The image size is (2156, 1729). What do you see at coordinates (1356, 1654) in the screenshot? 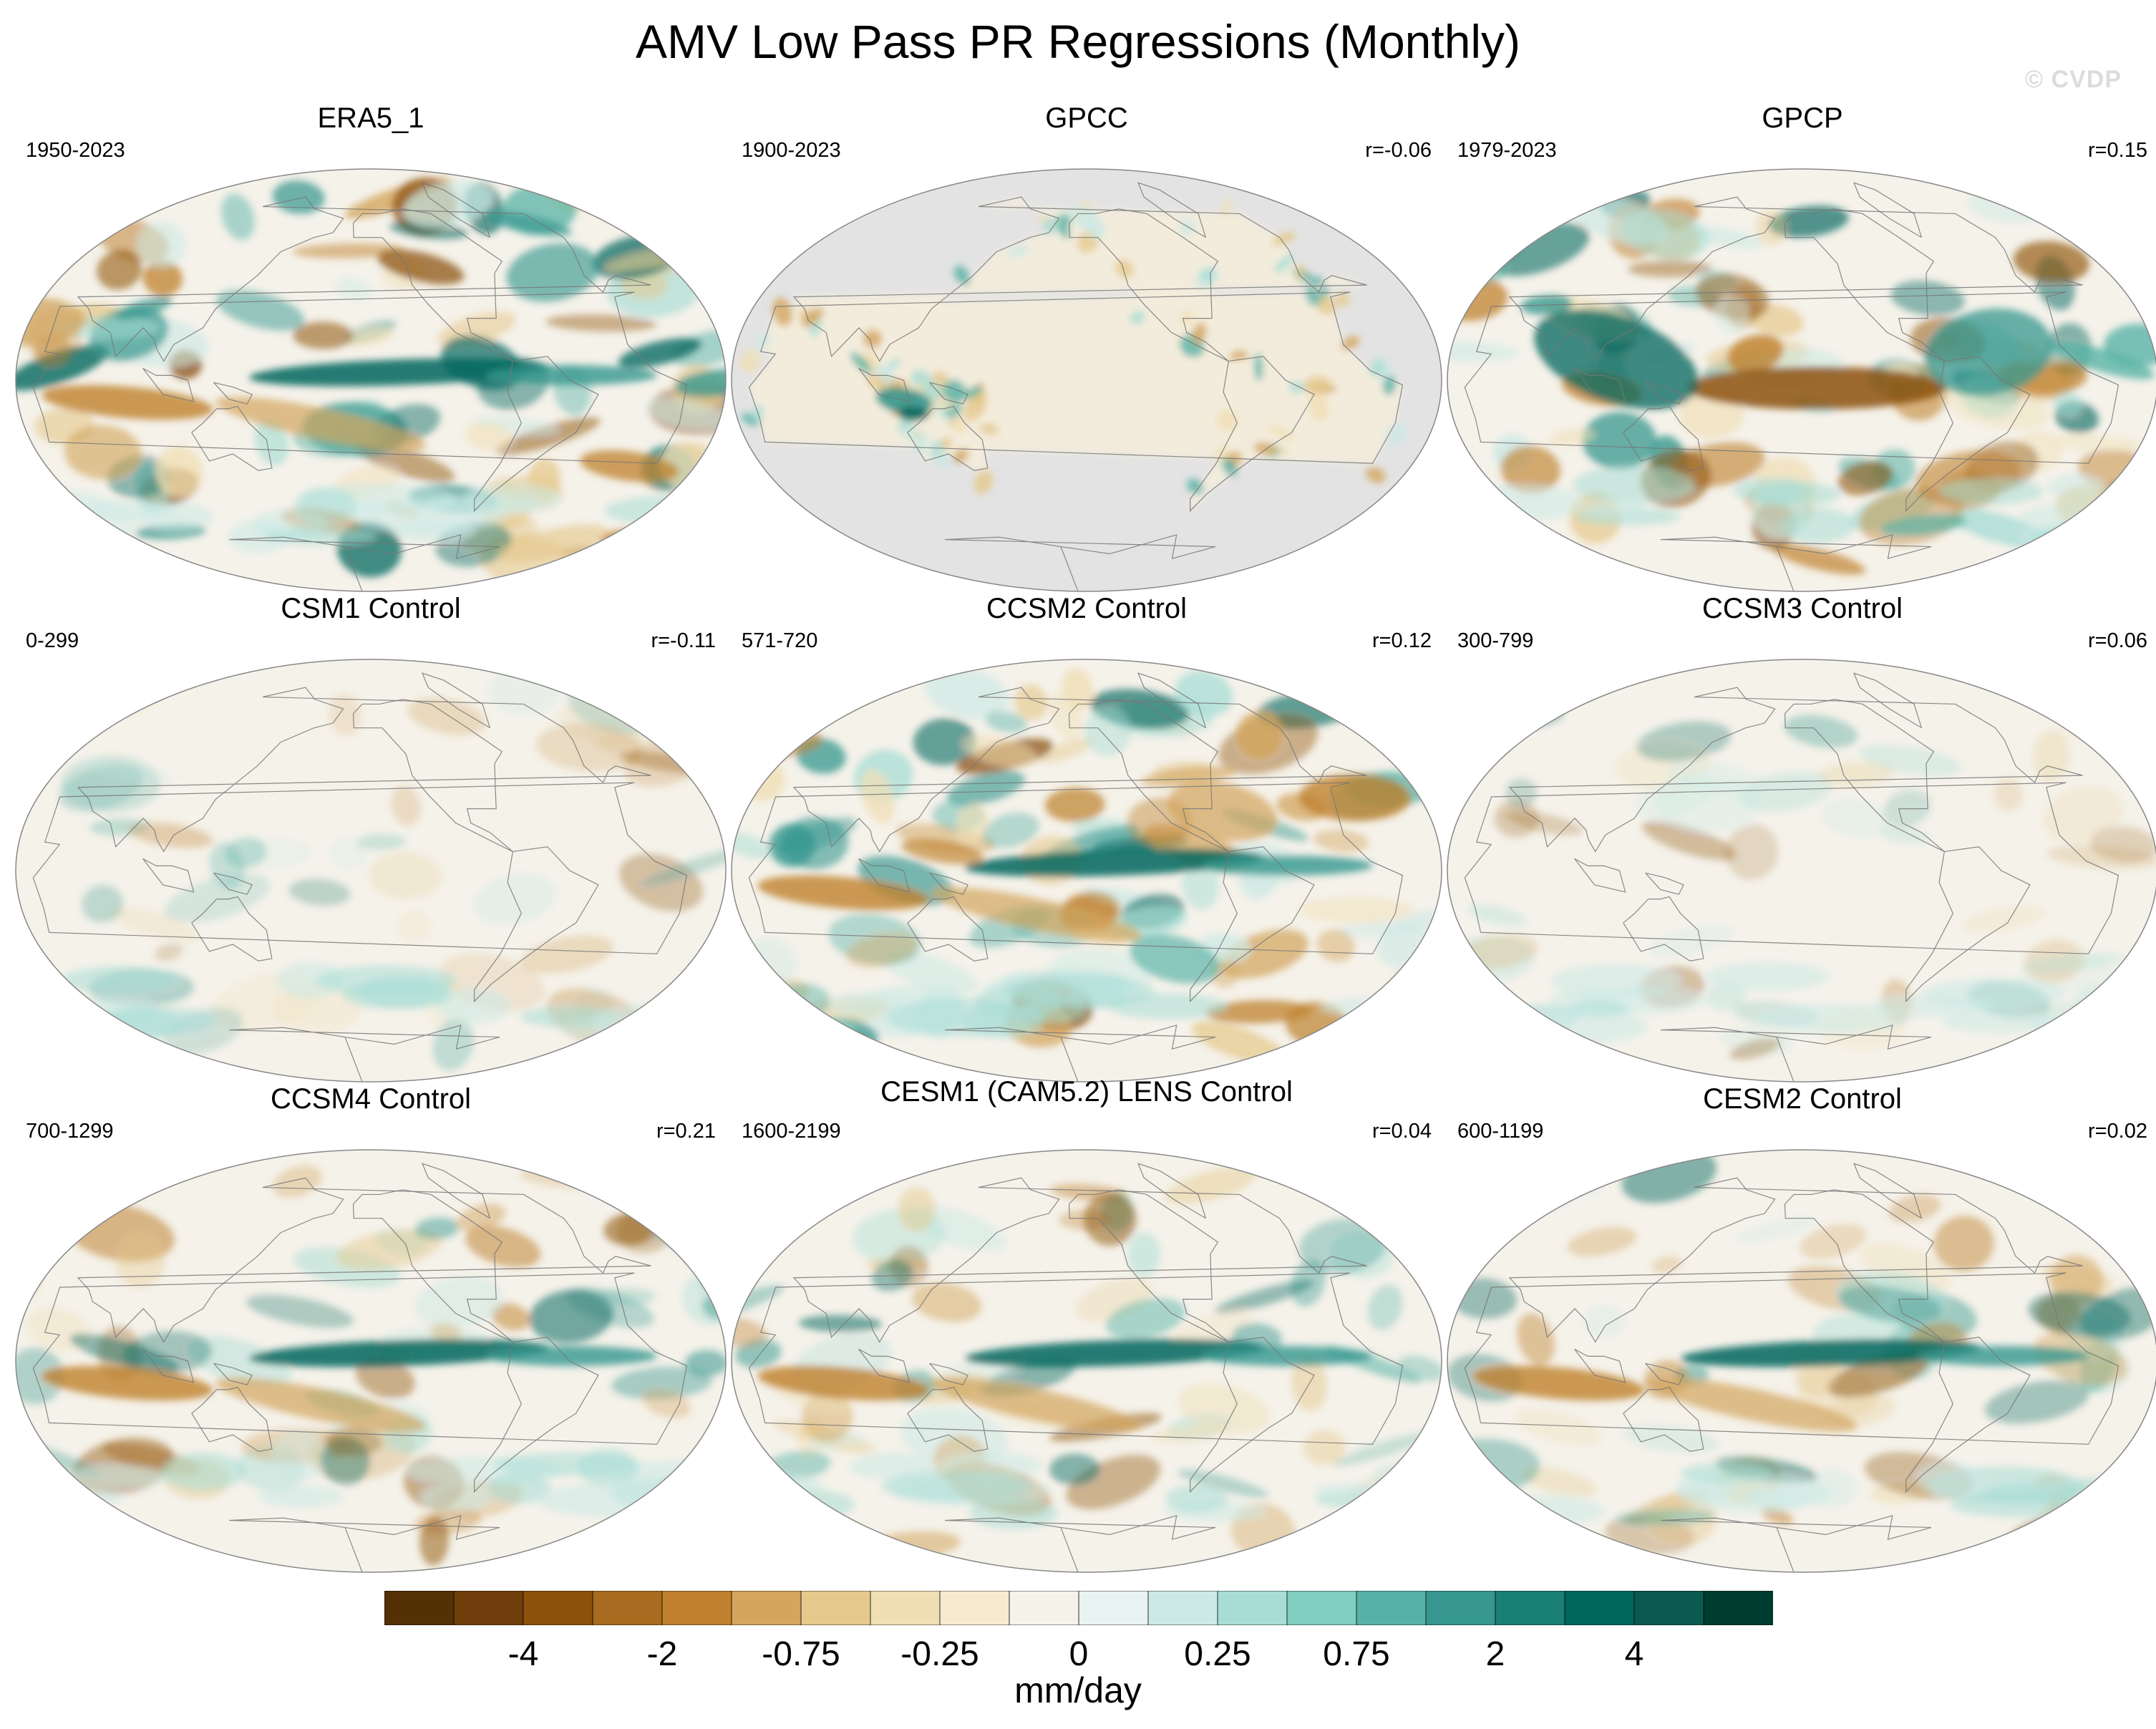
I see `colorbar-tick-label: 0.75` at bounding box center [1356, 1654].